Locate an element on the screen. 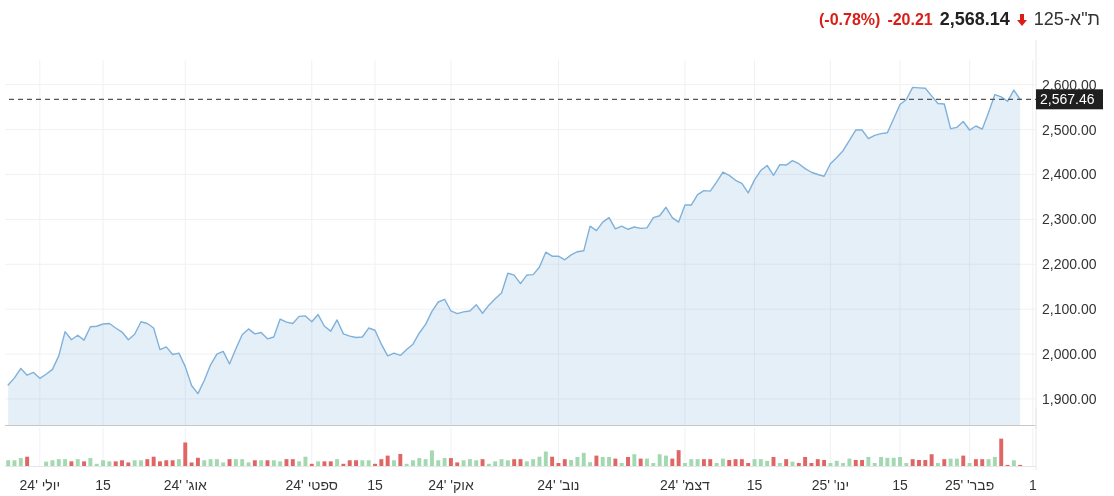 This screenshot has height=496, width=1114. text: (-0.78%) is located at coordinates (850, 19).